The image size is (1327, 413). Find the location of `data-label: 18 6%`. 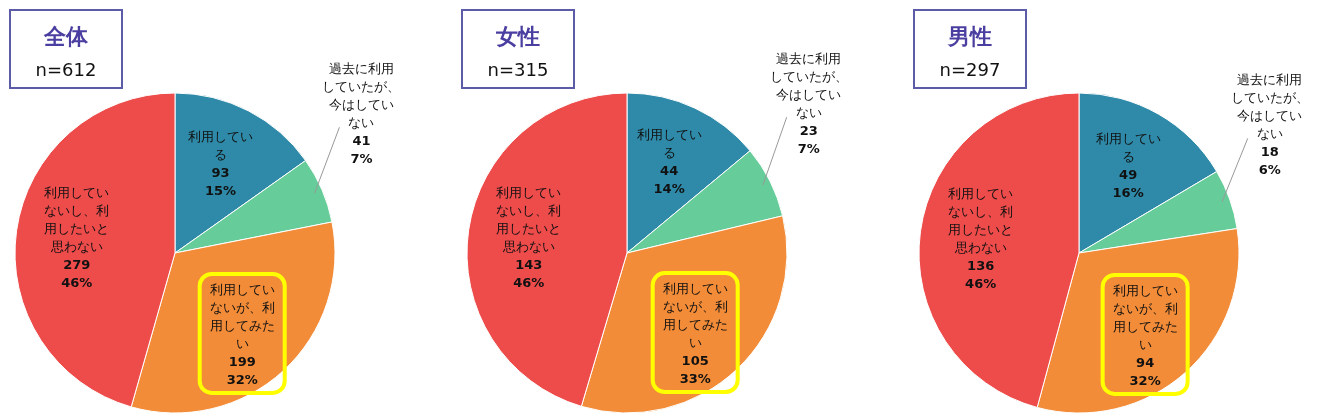

data-label: 18 6% is located at coordinates (1269, 161).